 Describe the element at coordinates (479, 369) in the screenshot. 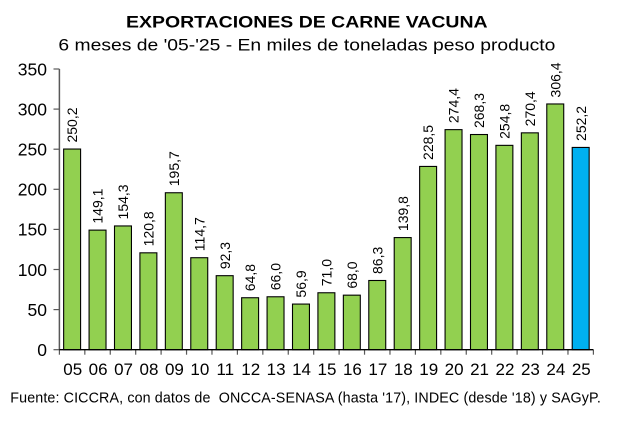

I see `svg-text: 21` at that location.